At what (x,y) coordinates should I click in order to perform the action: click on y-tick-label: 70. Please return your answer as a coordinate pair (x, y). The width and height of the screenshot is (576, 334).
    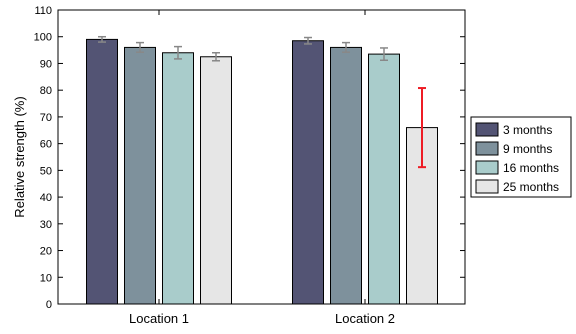
    Looking at the image, I should click on (46, 118).